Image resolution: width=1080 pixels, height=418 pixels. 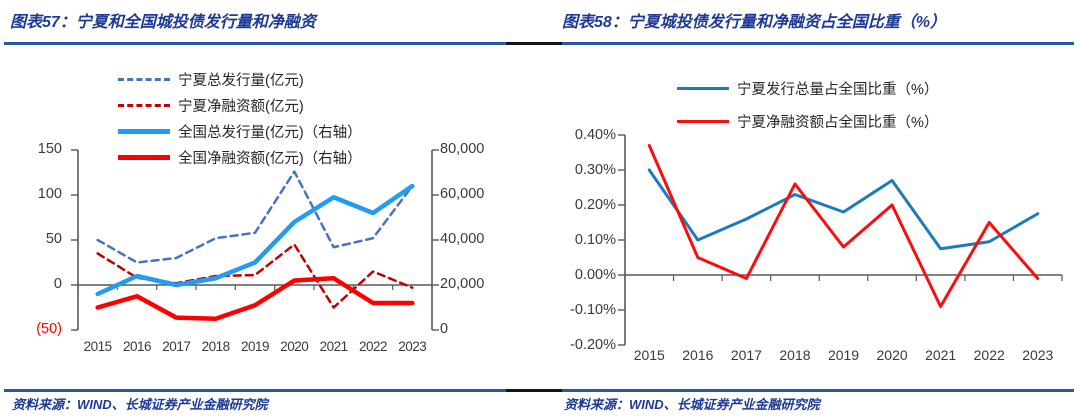 I want to click on legend-item: 全国总发行量(亿元)（右轴）, so click(x=240, y=131).